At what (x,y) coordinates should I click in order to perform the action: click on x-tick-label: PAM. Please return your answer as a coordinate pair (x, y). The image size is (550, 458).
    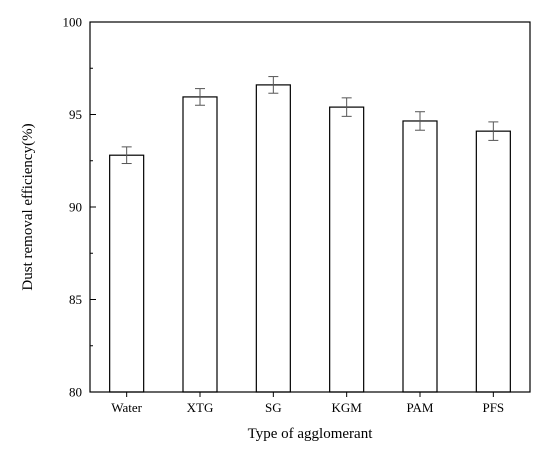
    Looking at the image, I should click on (420, 407).